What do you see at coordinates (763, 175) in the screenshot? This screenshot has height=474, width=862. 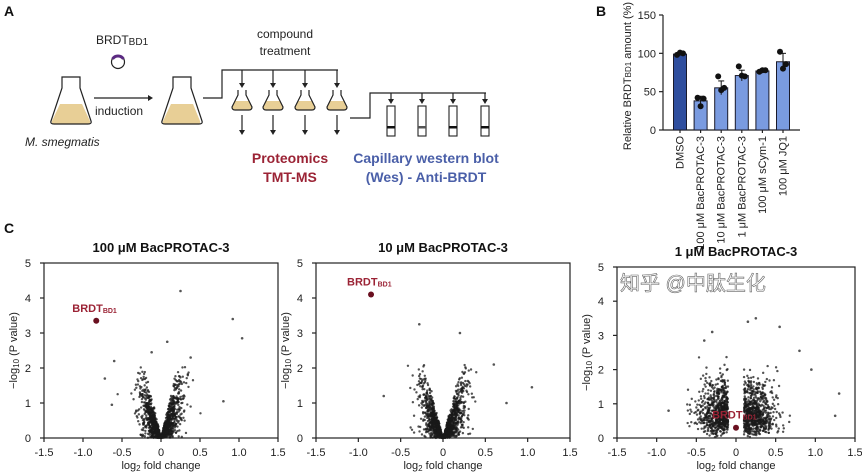 I see `x-tick-label: 100 μM sCym-1` at bounding box center [763, 175].